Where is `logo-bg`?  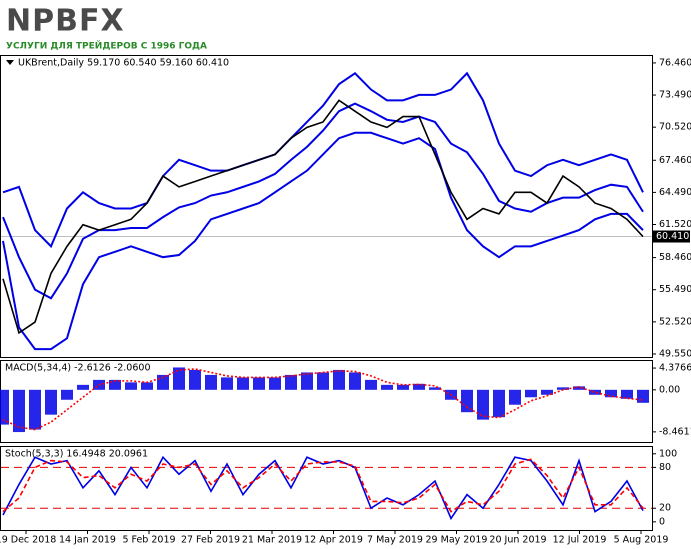
logo-bg is located at coordinates (85, 26).